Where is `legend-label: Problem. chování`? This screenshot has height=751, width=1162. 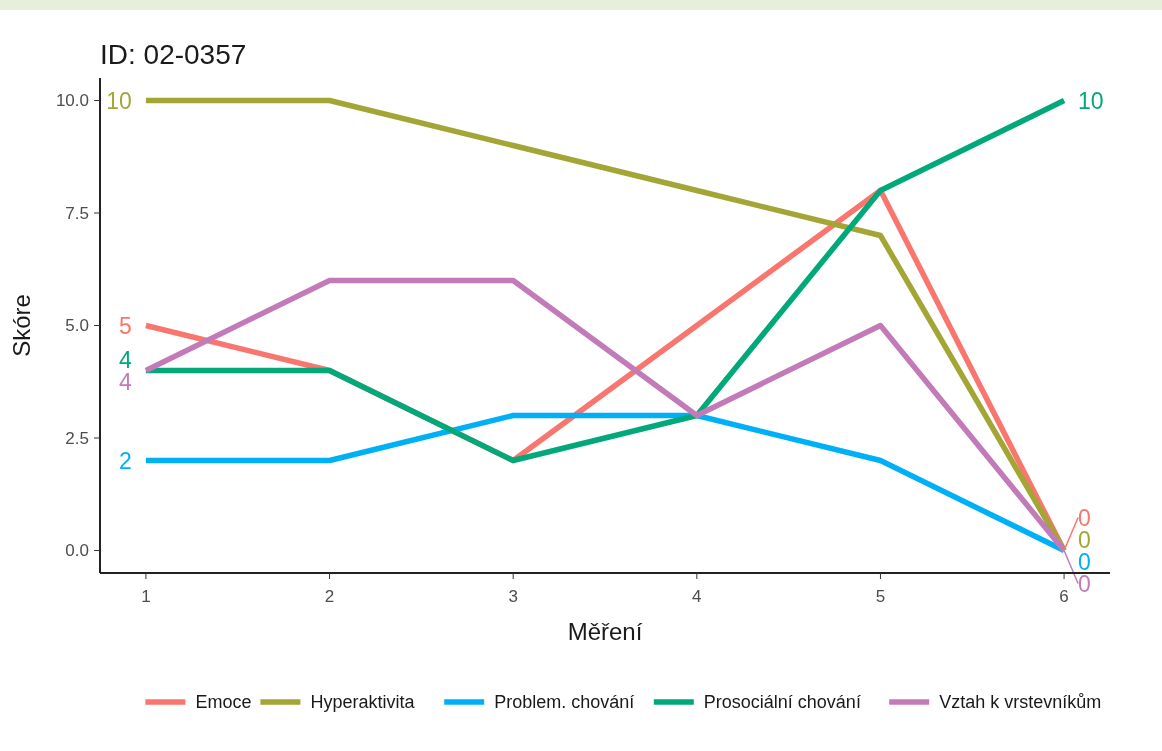 legend-label: Problem. chování is located at coordinates (564, 702).